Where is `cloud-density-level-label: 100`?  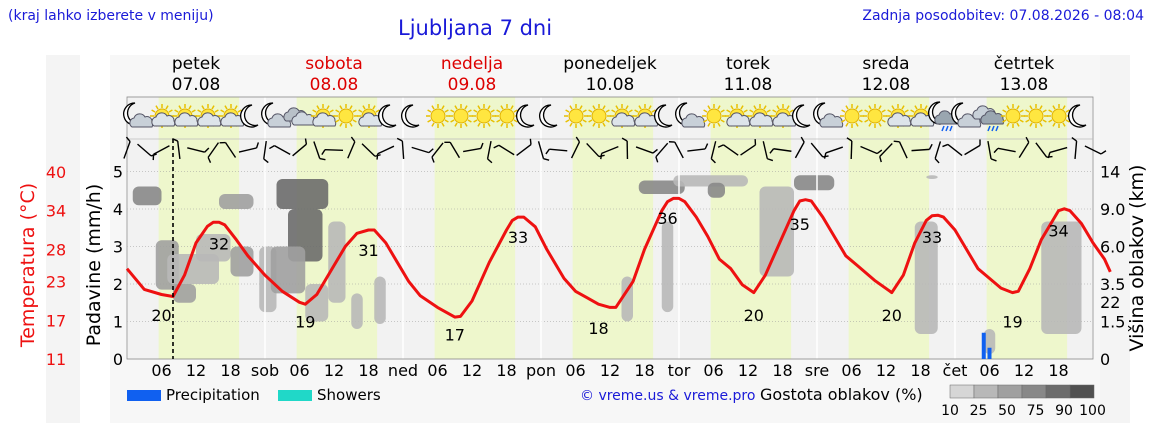 cloud-density-level-label: 100 is located at coordinates (1092, 411).